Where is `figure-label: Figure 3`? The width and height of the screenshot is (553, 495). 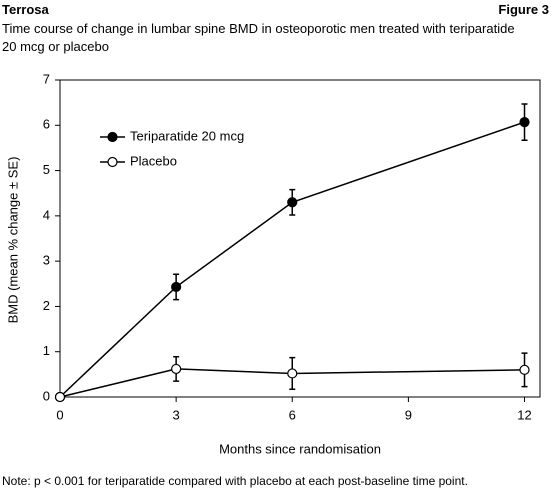
figure-label: Figure 3 is located at coordinates (523, 9).